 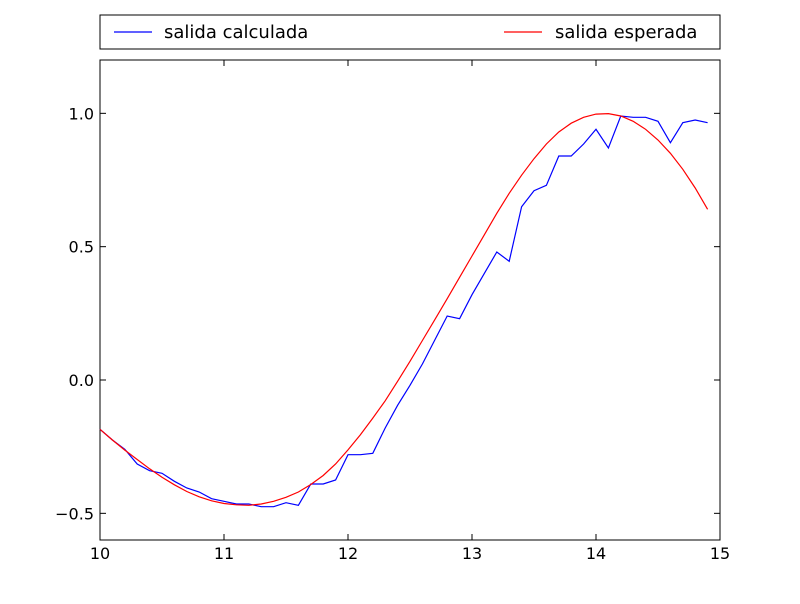 What do you see at coordinates (81, 380) in the screenshot?
I see `y-tick-label: 0.0` at bounding box center [81, 380].